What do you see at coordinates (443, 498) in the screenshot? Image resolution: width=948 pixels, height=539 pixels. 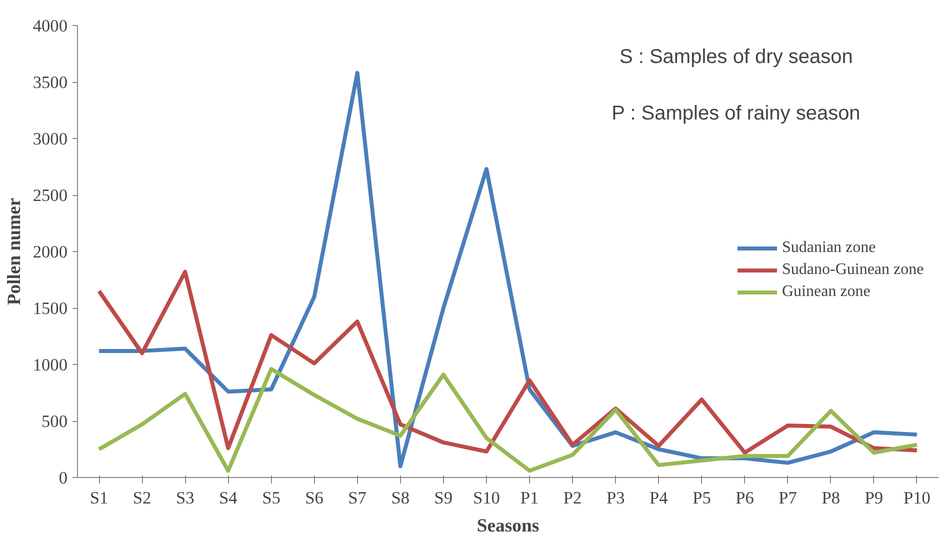 I see `x-tick-label: S9` at bounding box center [443, 498].